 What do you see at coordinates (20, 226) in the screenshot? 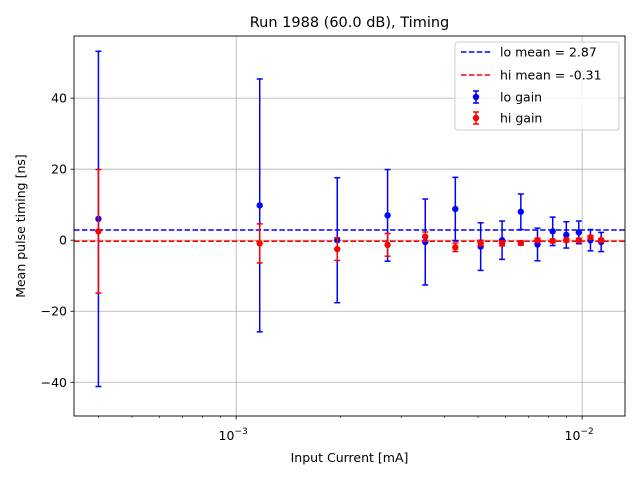
I see `y-axis-label: Mean pulse timing [ns]` at bounding box center [20, 226].